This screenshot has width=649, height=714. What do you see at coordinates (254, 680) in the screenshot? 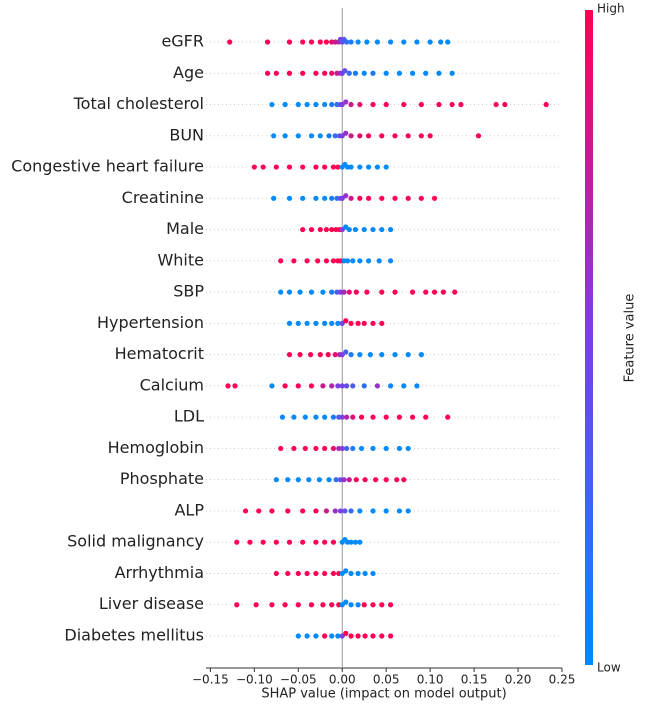
I see `x-tick-label: −0.10` at bounding box center [254, 680].